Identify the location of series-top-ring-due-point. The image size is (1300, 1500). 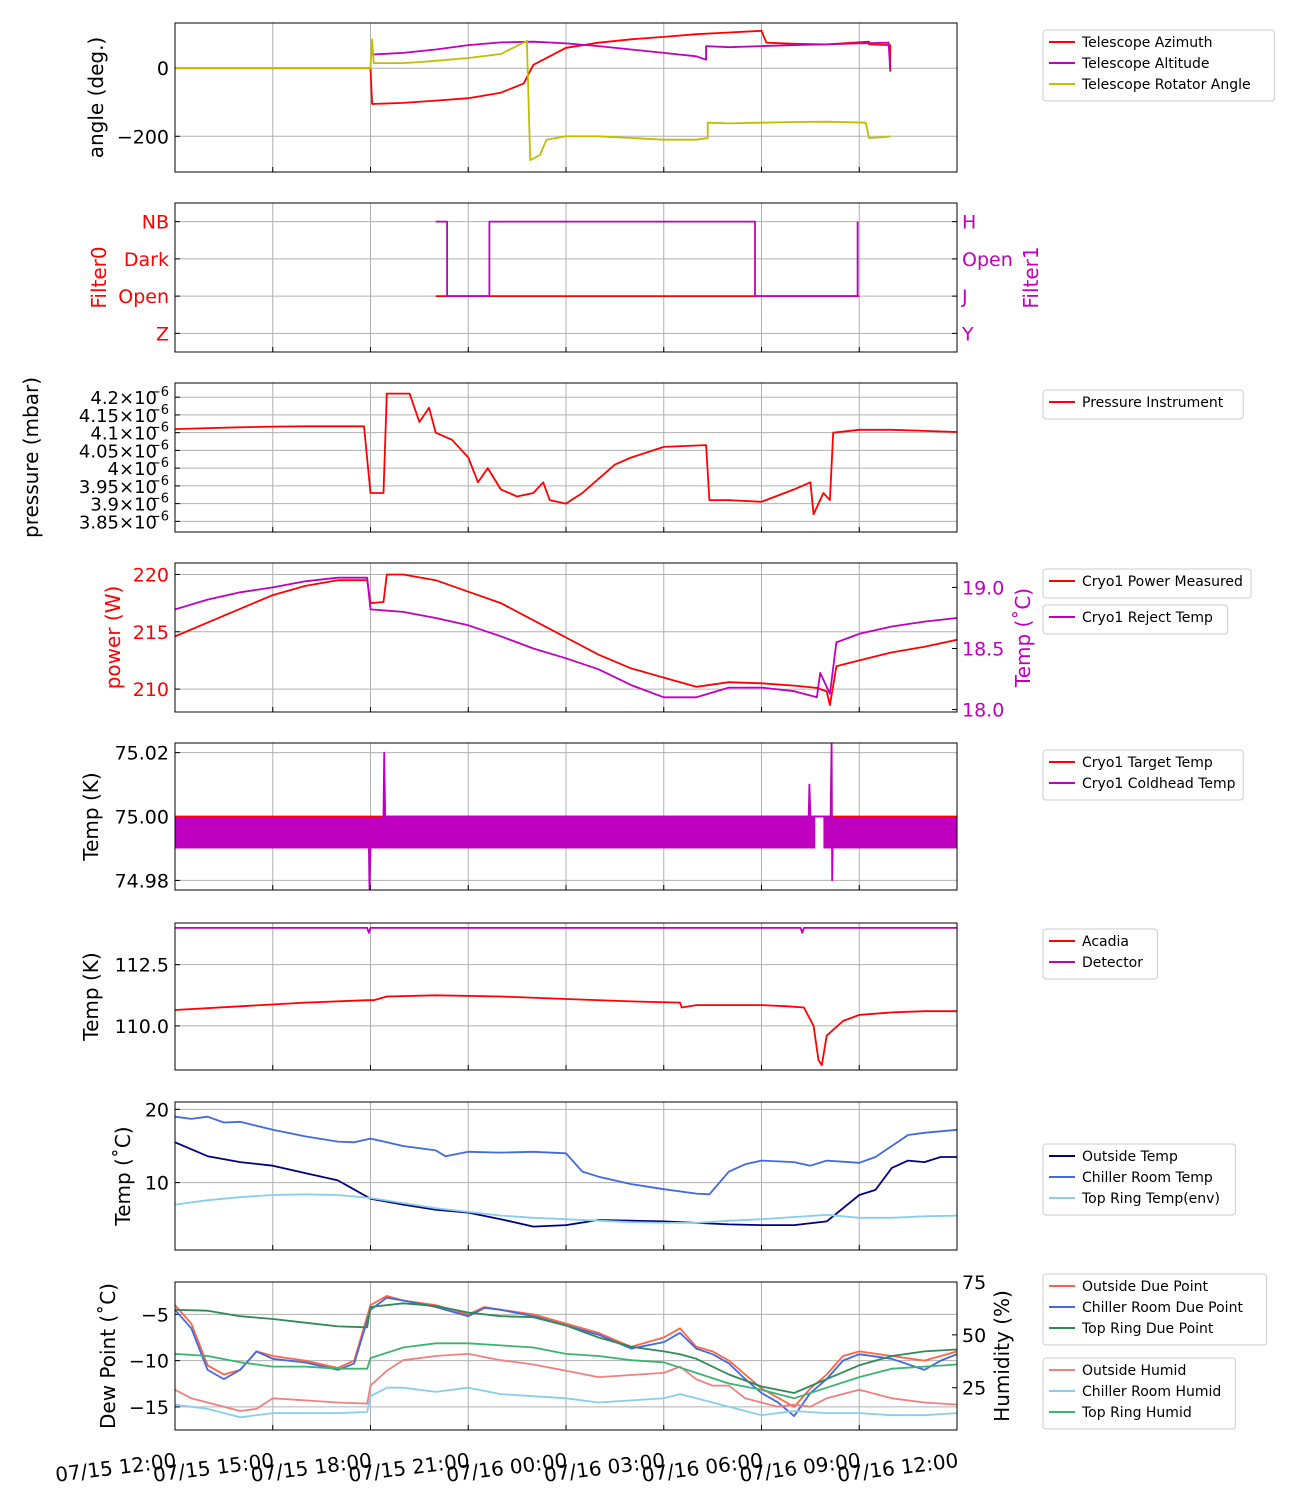
(566, 1348).